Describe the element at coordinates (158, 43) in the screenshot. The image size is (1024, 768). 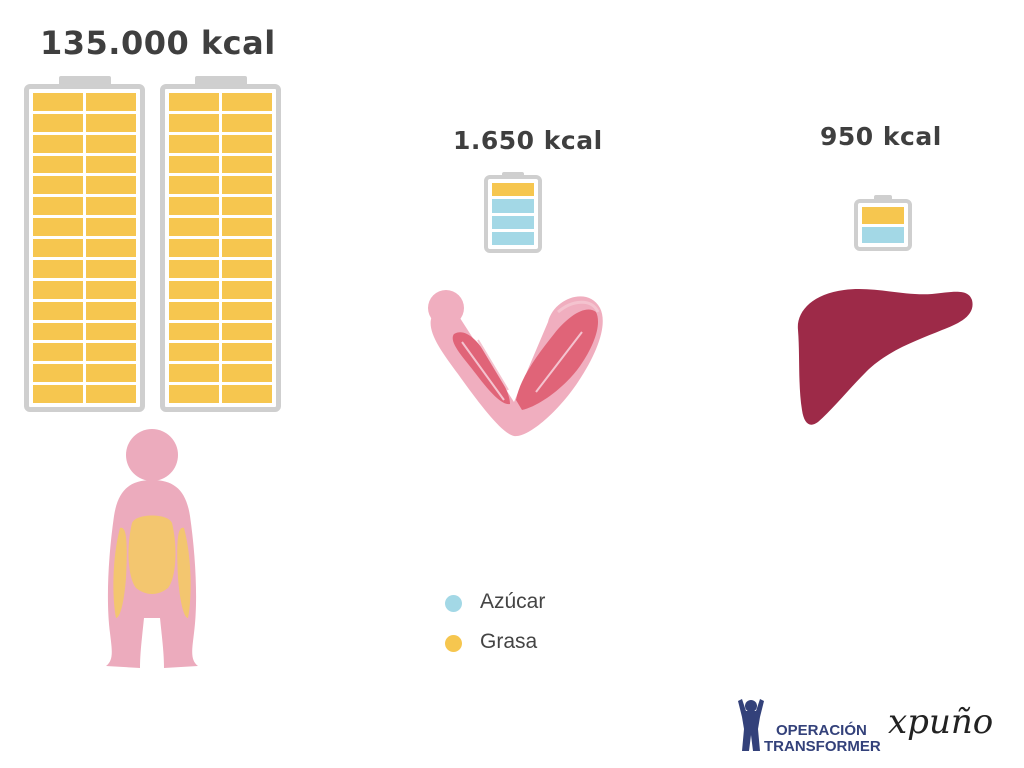
I see `total-fat-kcal-label: 135.000 kcal` at that location.